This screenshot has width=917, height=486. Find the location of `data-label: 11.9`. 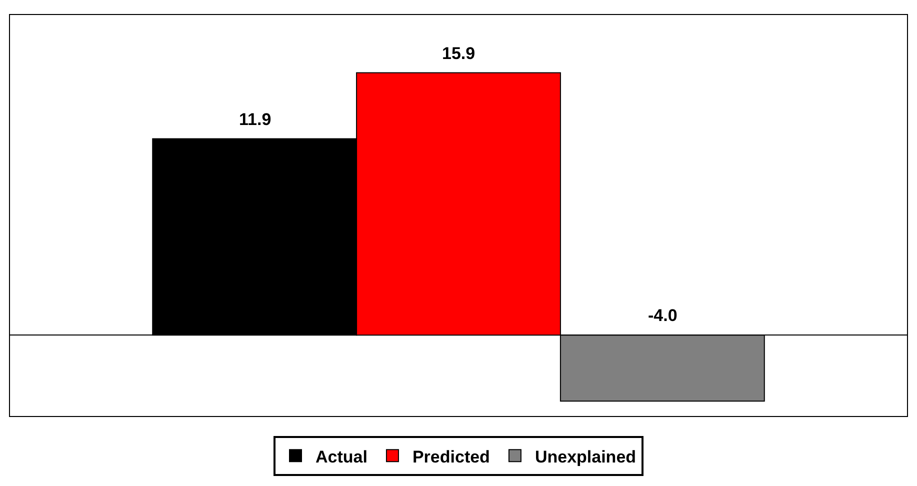

data-label: 11.9 is located at coordinates (255, 119).